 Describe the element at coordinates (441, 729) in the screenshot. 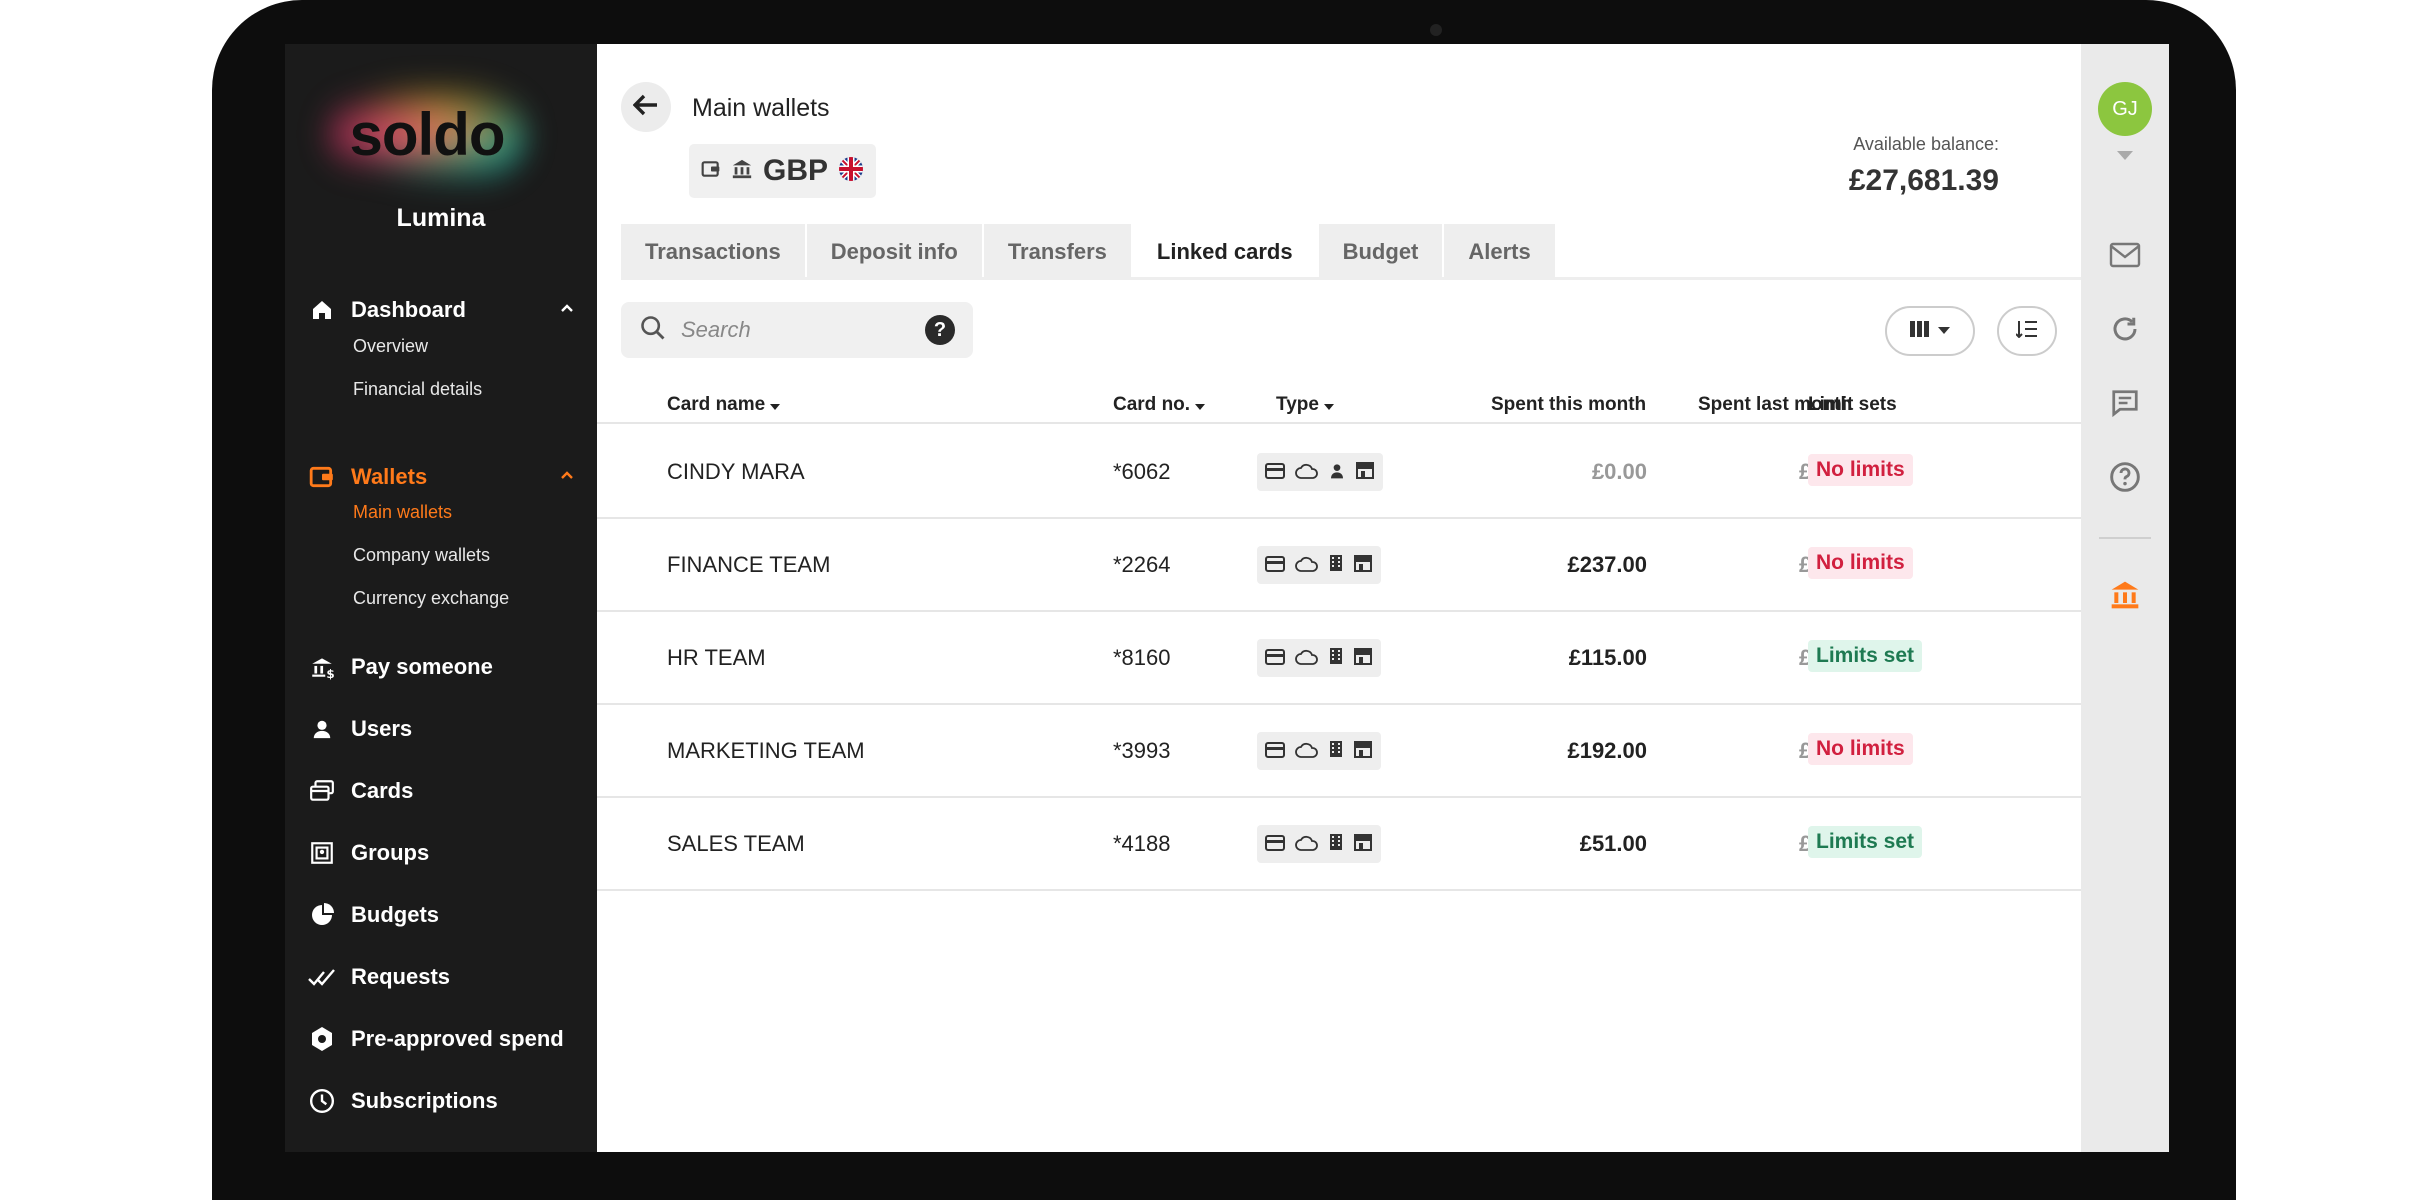

I see `nav-users: Users` at that location.